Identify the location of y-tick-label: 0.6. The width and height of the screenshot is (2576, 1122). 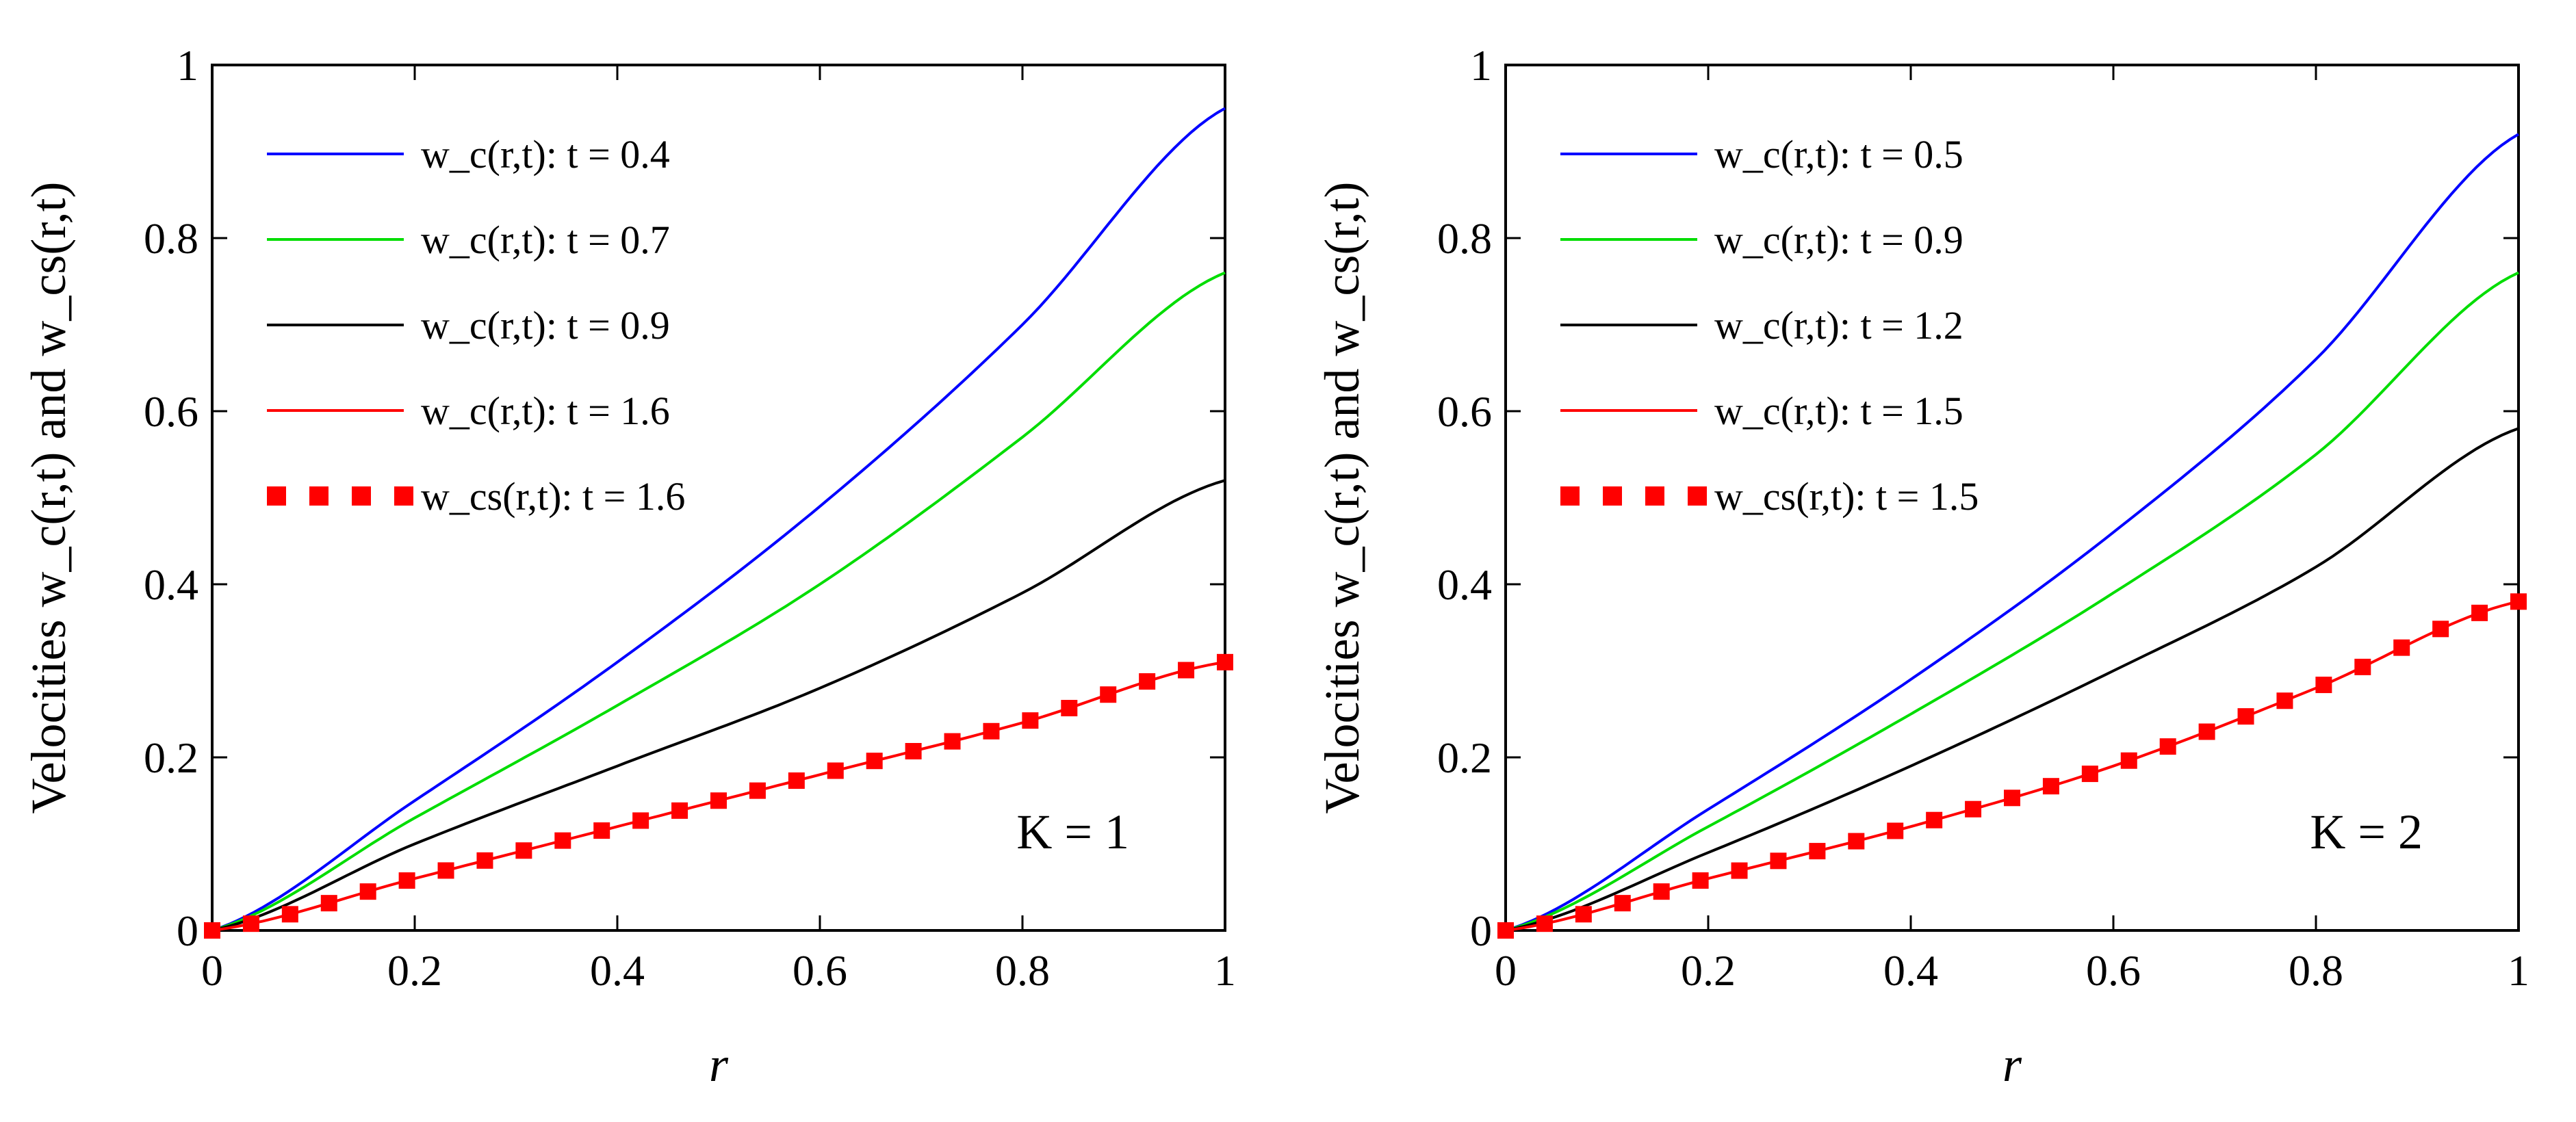
(171, 412).